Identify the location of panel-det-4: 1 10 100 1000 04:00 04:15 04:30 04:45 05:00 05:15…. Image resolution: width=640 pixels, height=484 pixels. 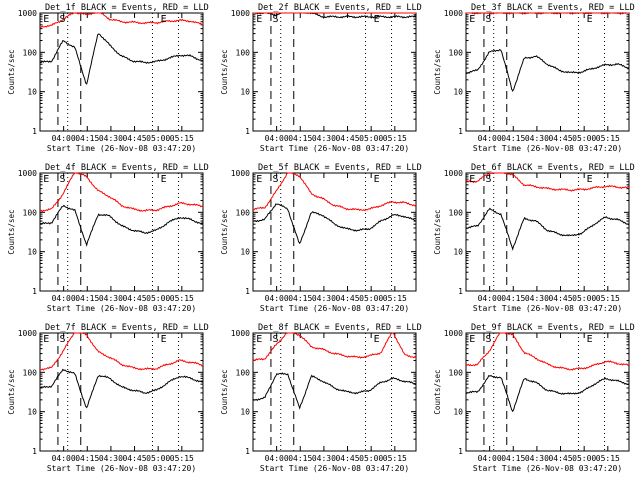
(108, 238).